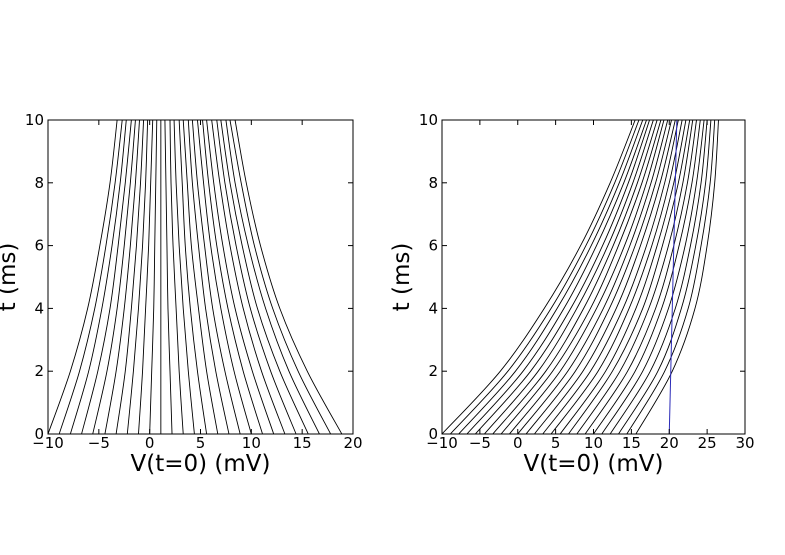 Image resolution: width=785 pixels, height=555 pixels. I want to click on x-tick-label: 25, so click(707, 443).